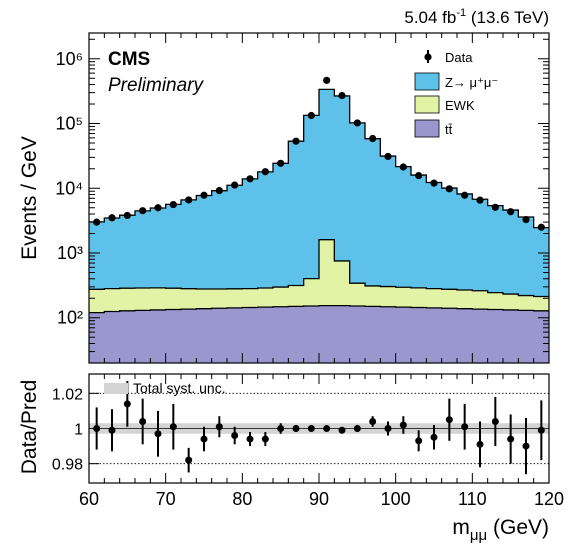  I want to click on lumi-label: 5.04 fb-1 (13.6 TeV), so click(476, 17).